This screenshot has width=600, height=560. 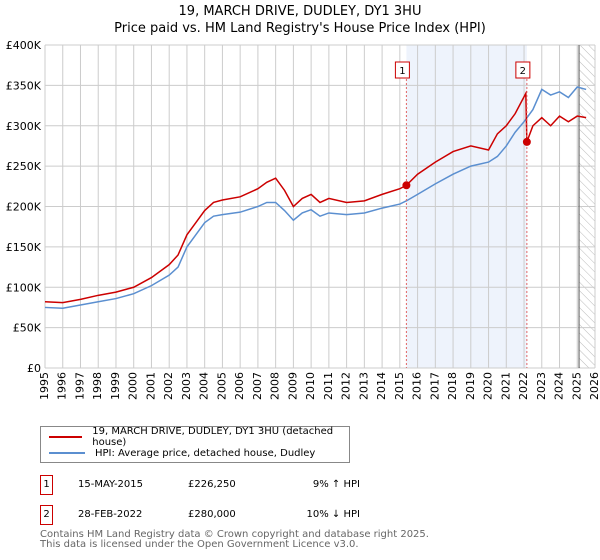 I want to click on x-tick-label: 2026, so click(x=594, y=386).